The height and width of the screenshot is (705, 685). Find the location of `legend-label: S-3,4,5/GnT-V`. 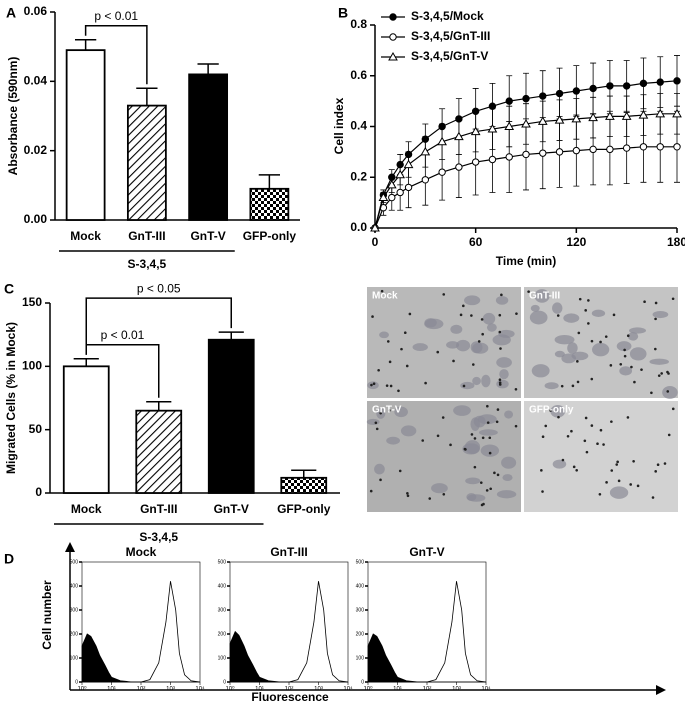

legend-label: S-3,4,5/GnT-V is located at coordinates (449, 56).